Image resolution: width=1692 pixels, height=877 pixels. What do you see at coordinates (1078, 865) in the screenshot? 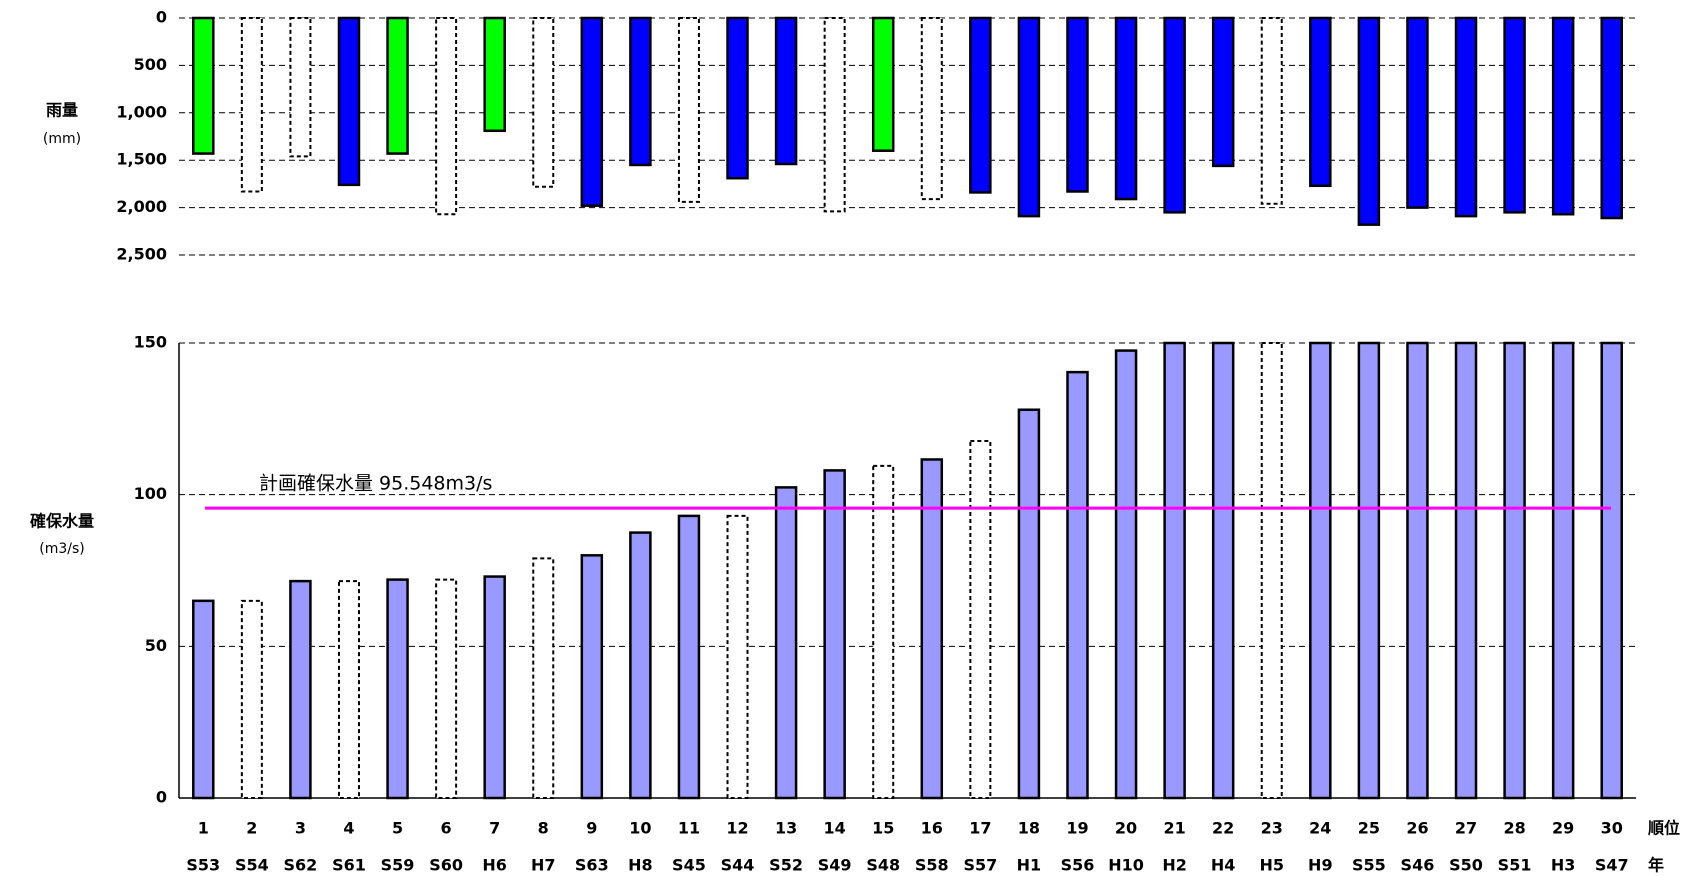
I see `x-tick-label: S56` at bounding box center [1078, 865].